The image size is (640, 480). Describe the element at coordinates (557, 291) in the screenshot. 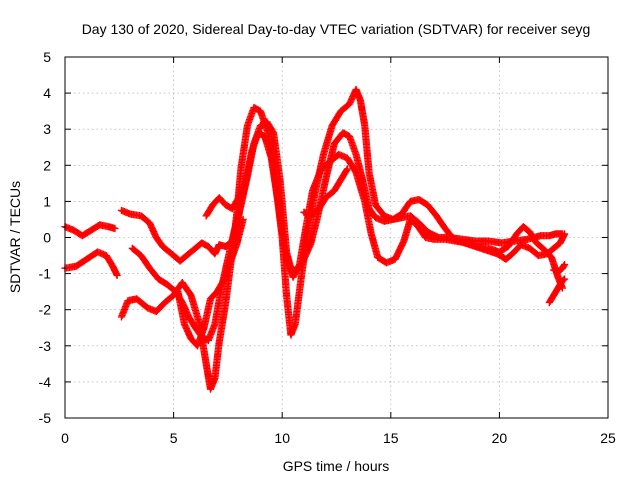

I see `series-track-h` at that location.